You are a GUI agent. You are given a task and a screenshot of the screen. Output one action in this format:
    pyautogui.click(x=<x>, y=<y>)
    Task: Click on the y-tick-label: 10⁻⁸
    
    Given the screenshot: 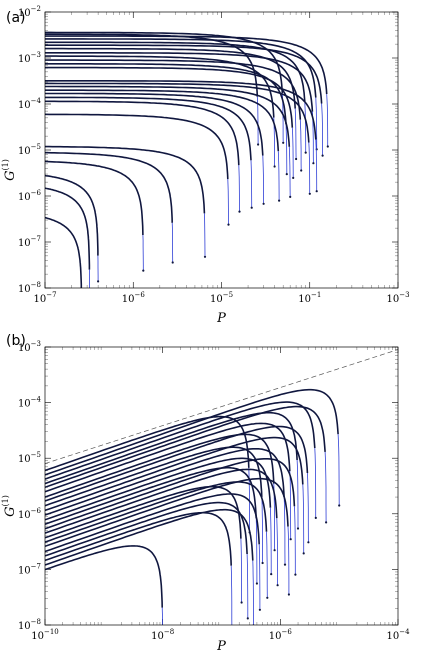 What is the action you would take?
    pyautogui.click(x=29, y=288)
    